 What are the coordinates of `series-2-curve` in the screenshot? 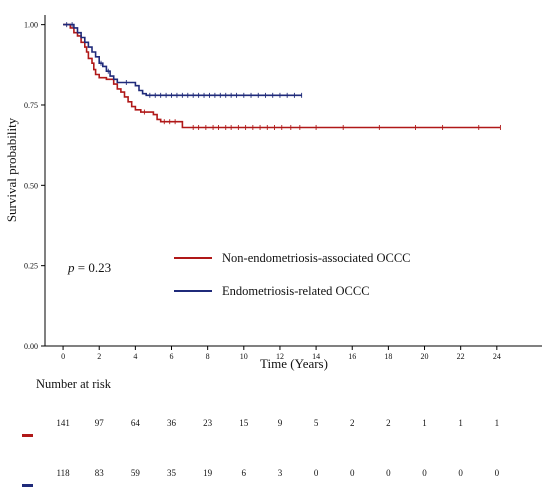 It's located at (182, 60).